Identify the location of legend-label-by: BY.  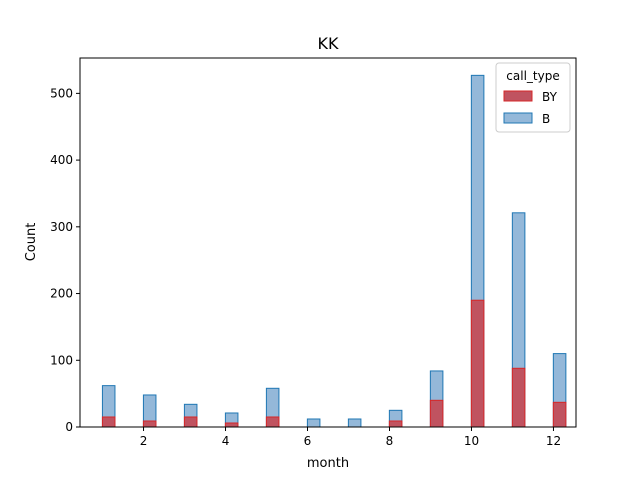
(550, 97).